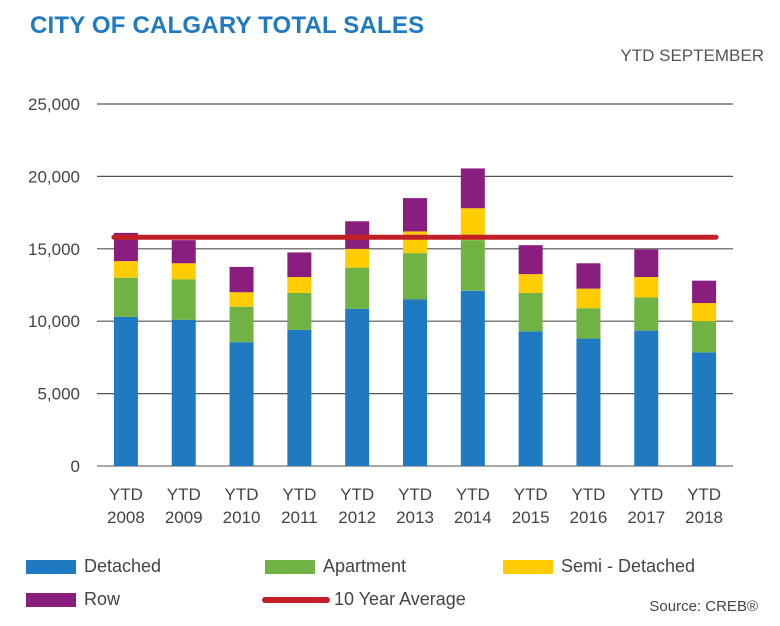  What do you see at coordinates (54, 176) in the screenshot?
I see `y-tick-label: 20,000` at bounding box center [54, 176].